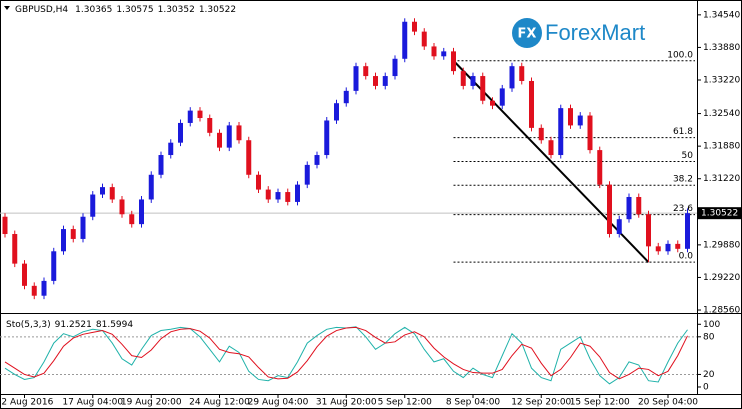 This screenshot has width=742, height=409. I want to click on fib-label: 38.2, so click(683, 180).